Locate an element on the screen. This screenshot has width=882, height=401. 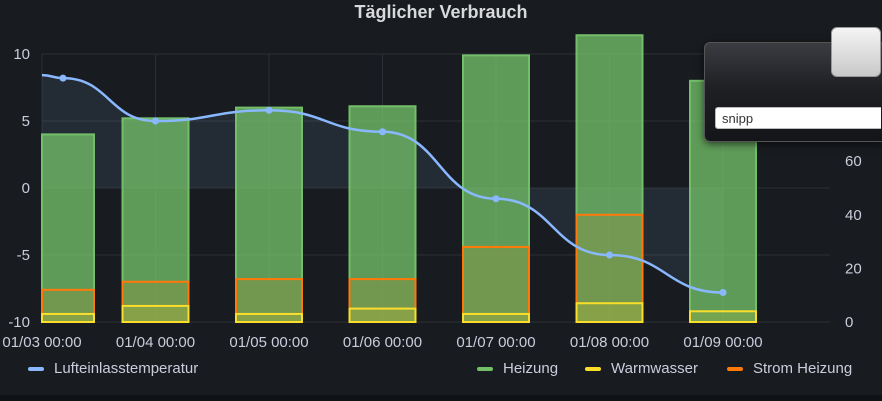
legend-label: Heizung is located at coordinates (531, 368).